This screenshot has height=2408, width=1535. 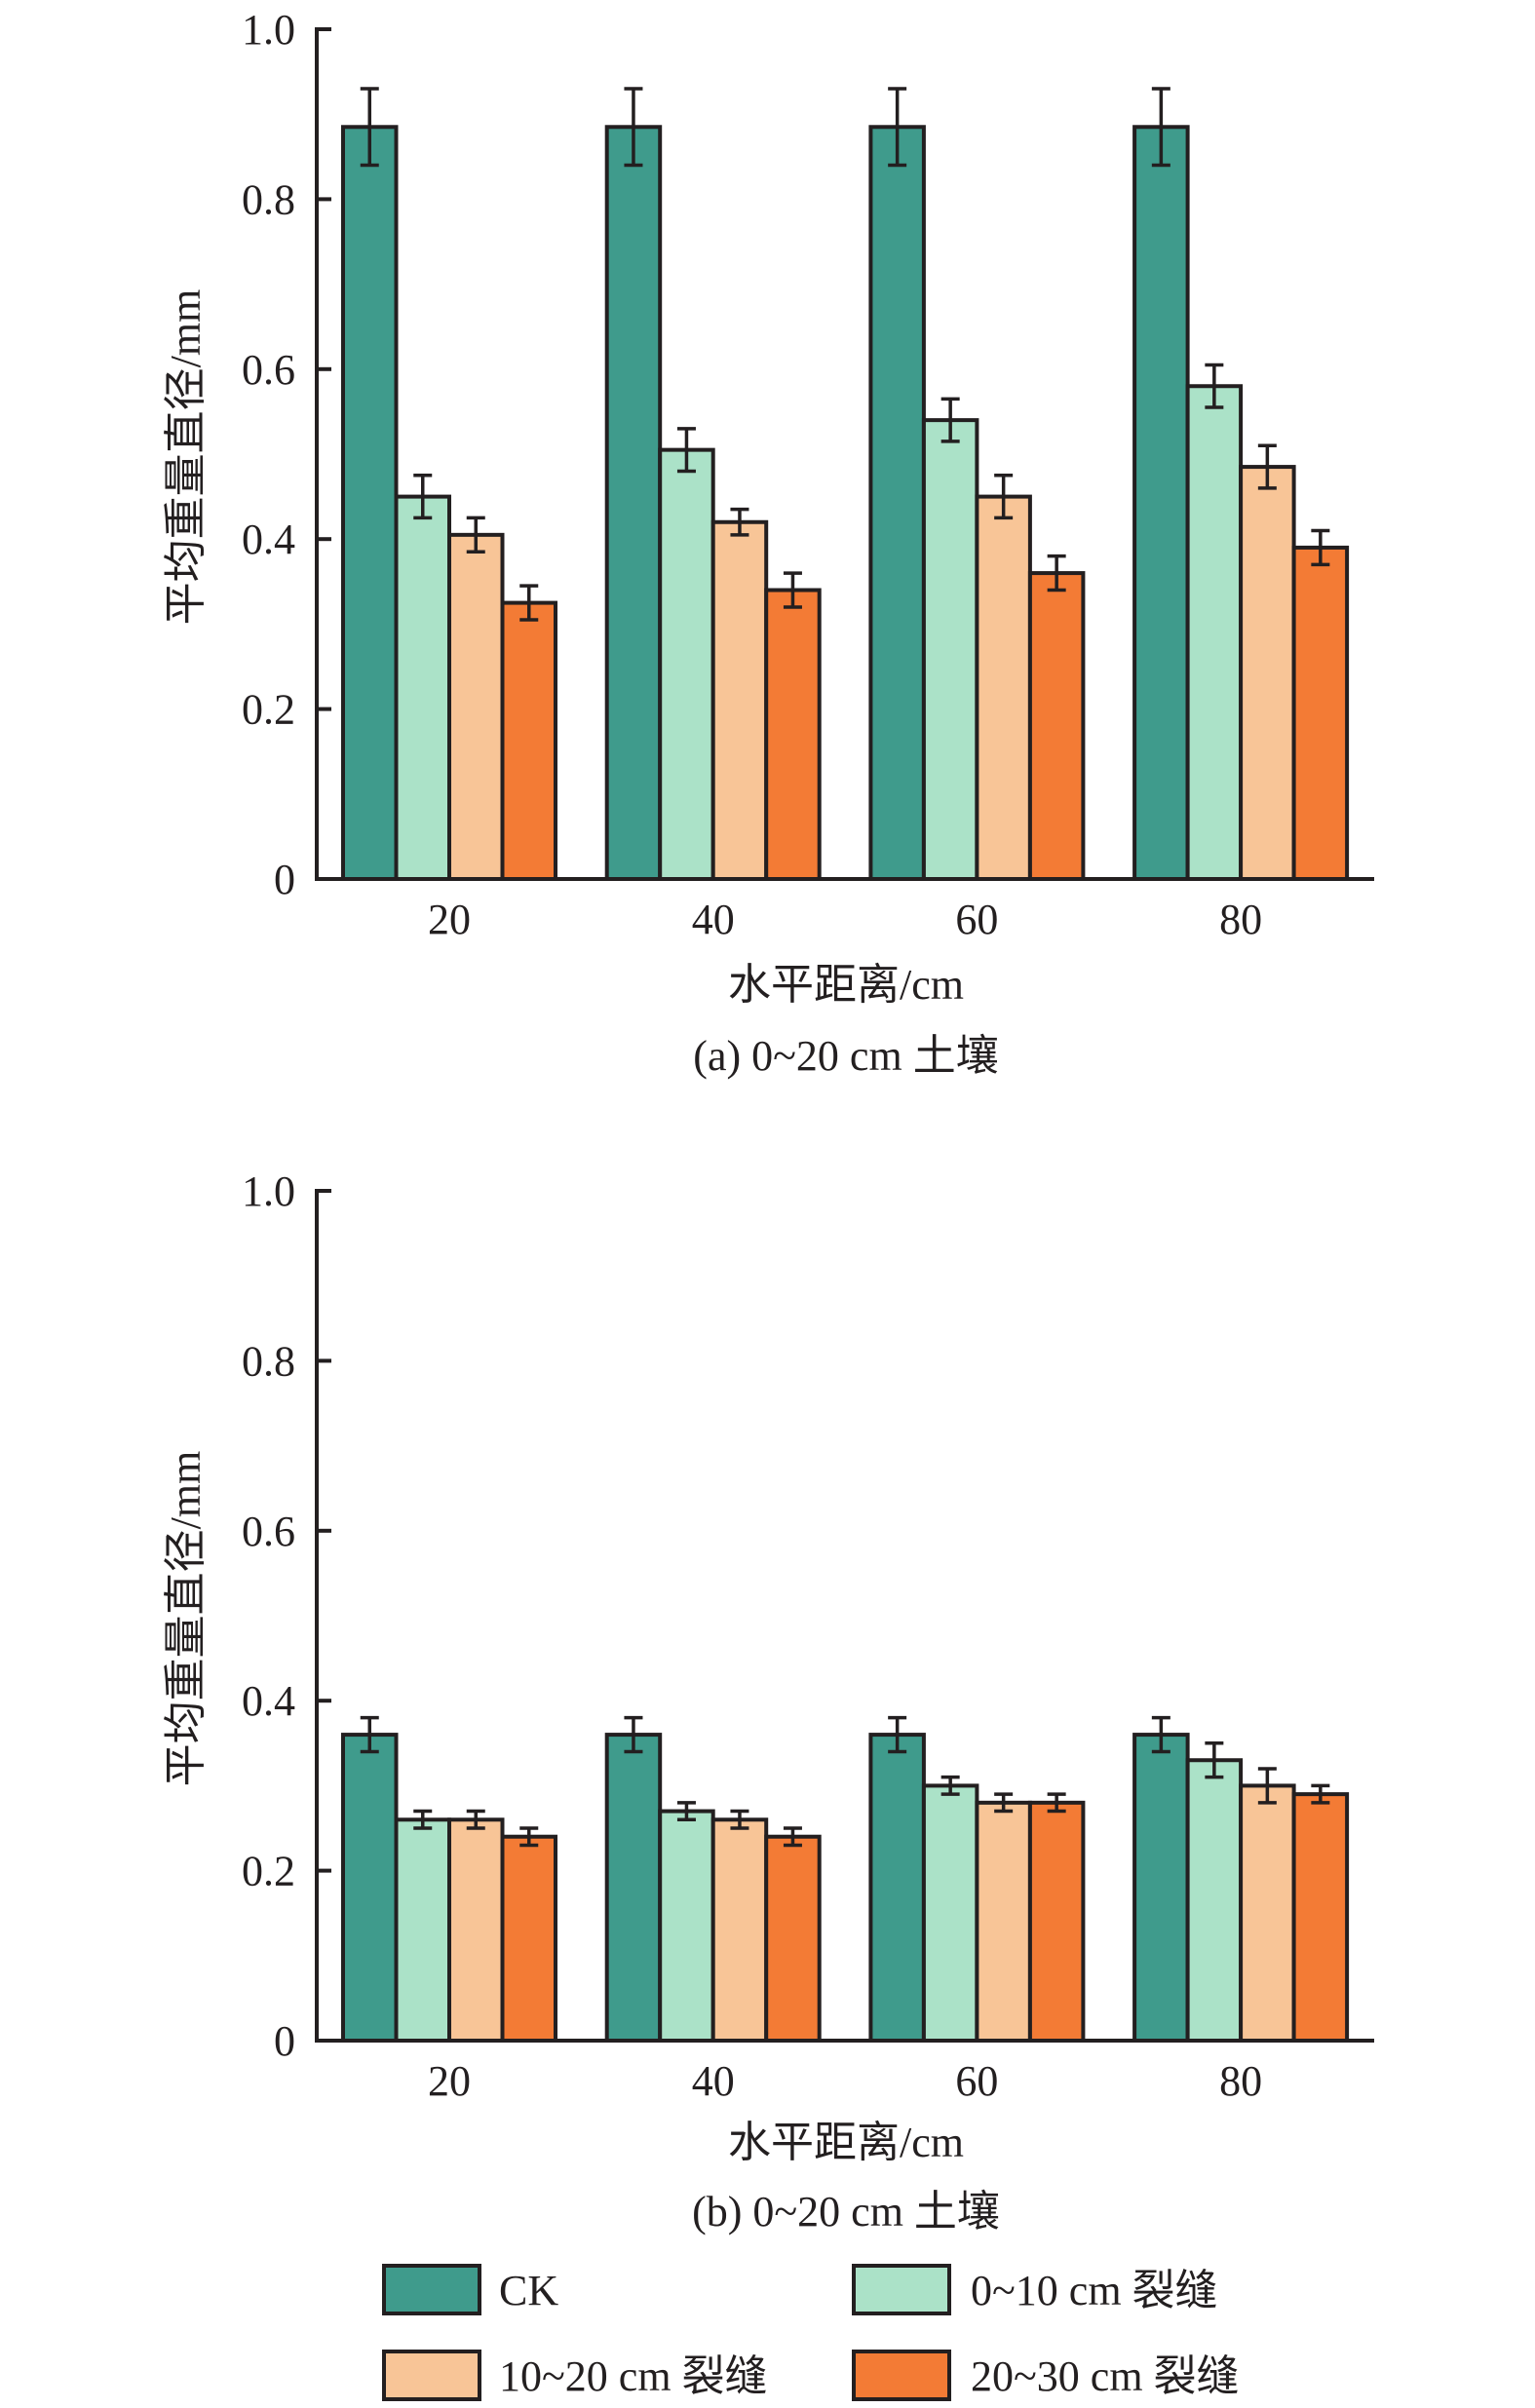 I want to click on chart-a-y-axis-title: 平均重量直径/mm, so click(x=186, y=457).